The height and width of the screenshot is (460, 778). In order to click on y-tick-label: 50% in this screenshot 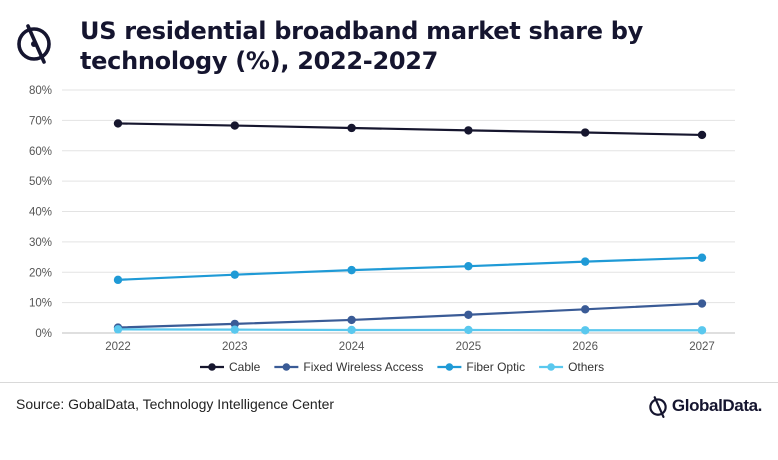, I will do `click(40, 182)`.